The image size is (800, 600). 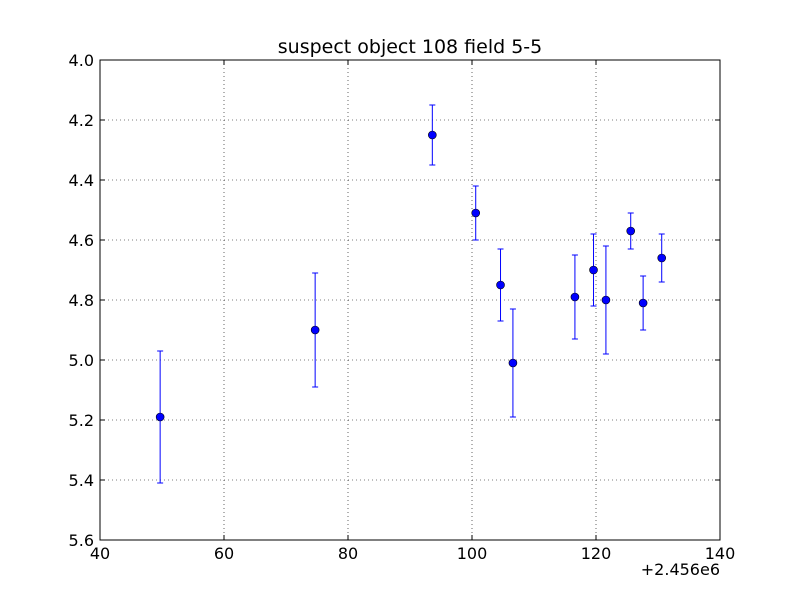 What do you see at coordinates (81, 240) in the screenshot?
I see `y-tick-label: 4.6` at bounding box center [81, 240].